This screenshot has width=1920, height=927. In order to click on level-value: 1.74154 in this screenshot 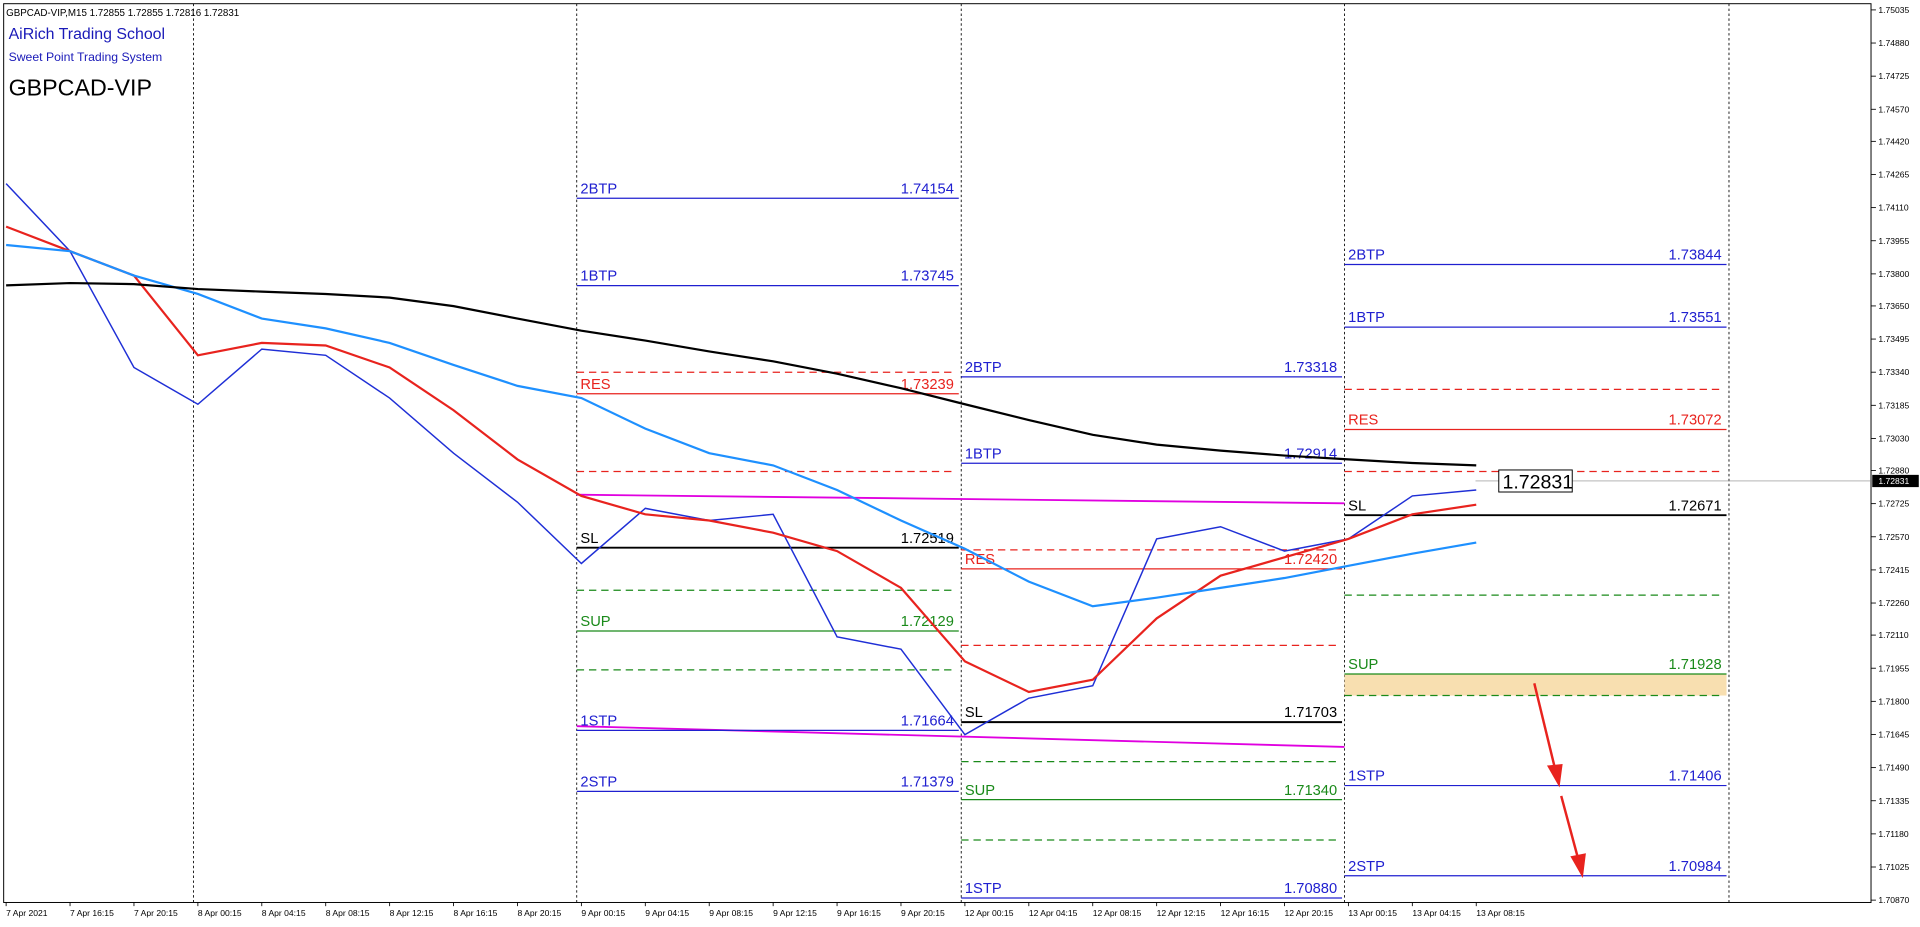, I will do `click(927, 189)`.